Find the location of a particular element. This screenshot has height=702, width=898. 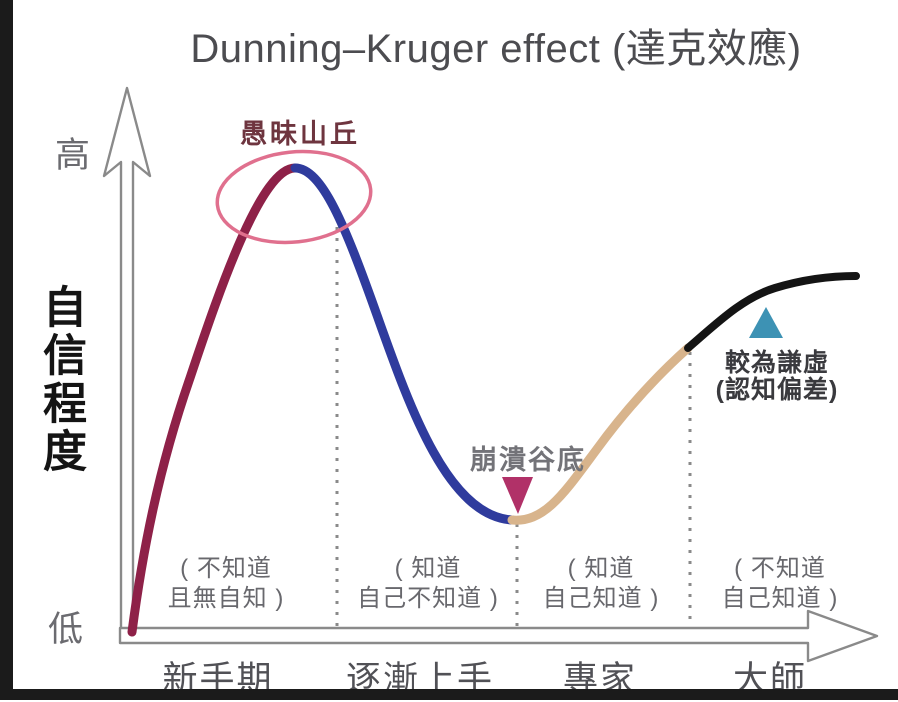

chart-title: Dunning–Kruger effect (達克效應) is located at coordinates (496, 49).